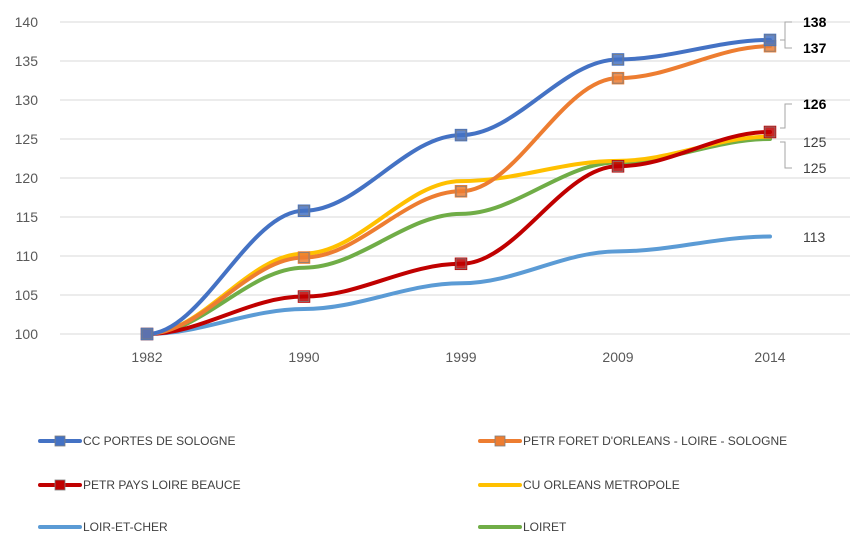 The height and width of the screenshot is (535, 850). I want to click on y-tick-label: 140, so click(27, 22).